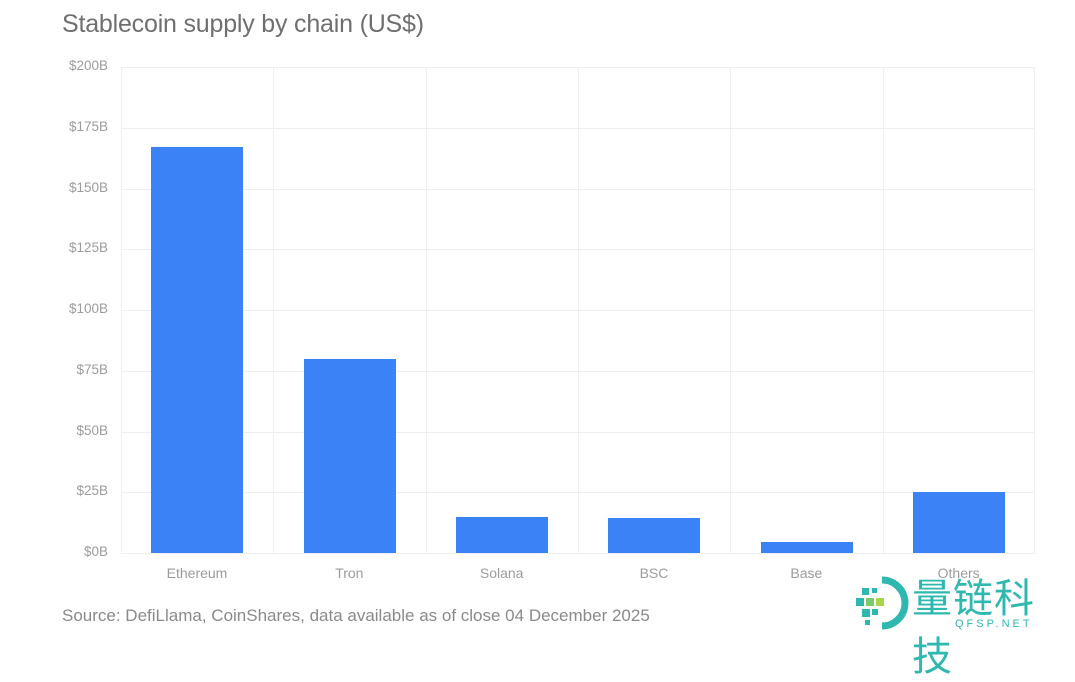 The image size is (1075, 682). I want to click on y-tick-label: $150B, so click(88, 187).